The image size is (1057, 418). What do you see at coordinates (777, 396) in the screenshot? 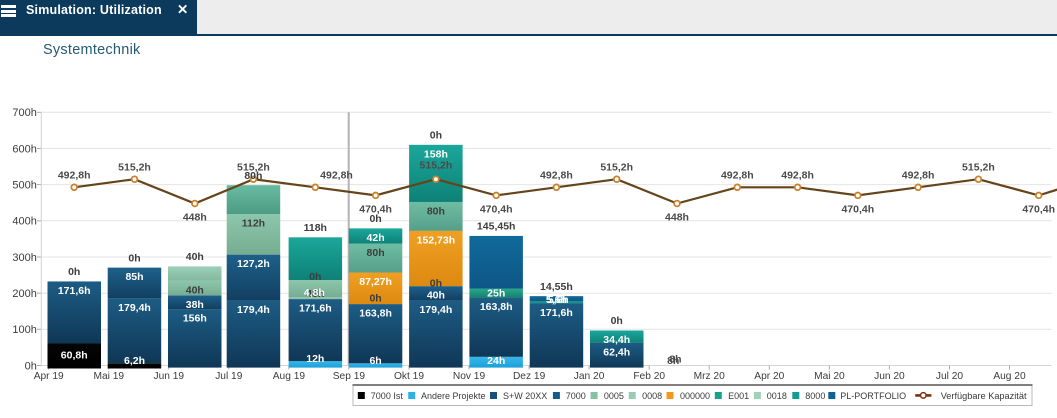
I see `svg-text: 0018` at bounding box center [777, 396].